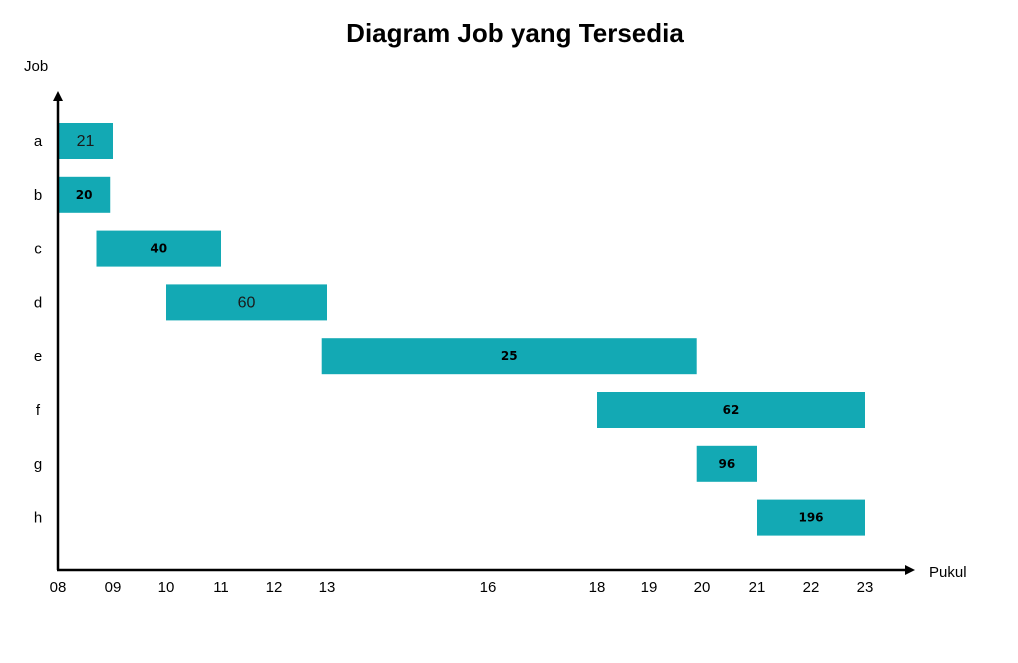  I want to click on job-label-c: c, so click(38, 249).